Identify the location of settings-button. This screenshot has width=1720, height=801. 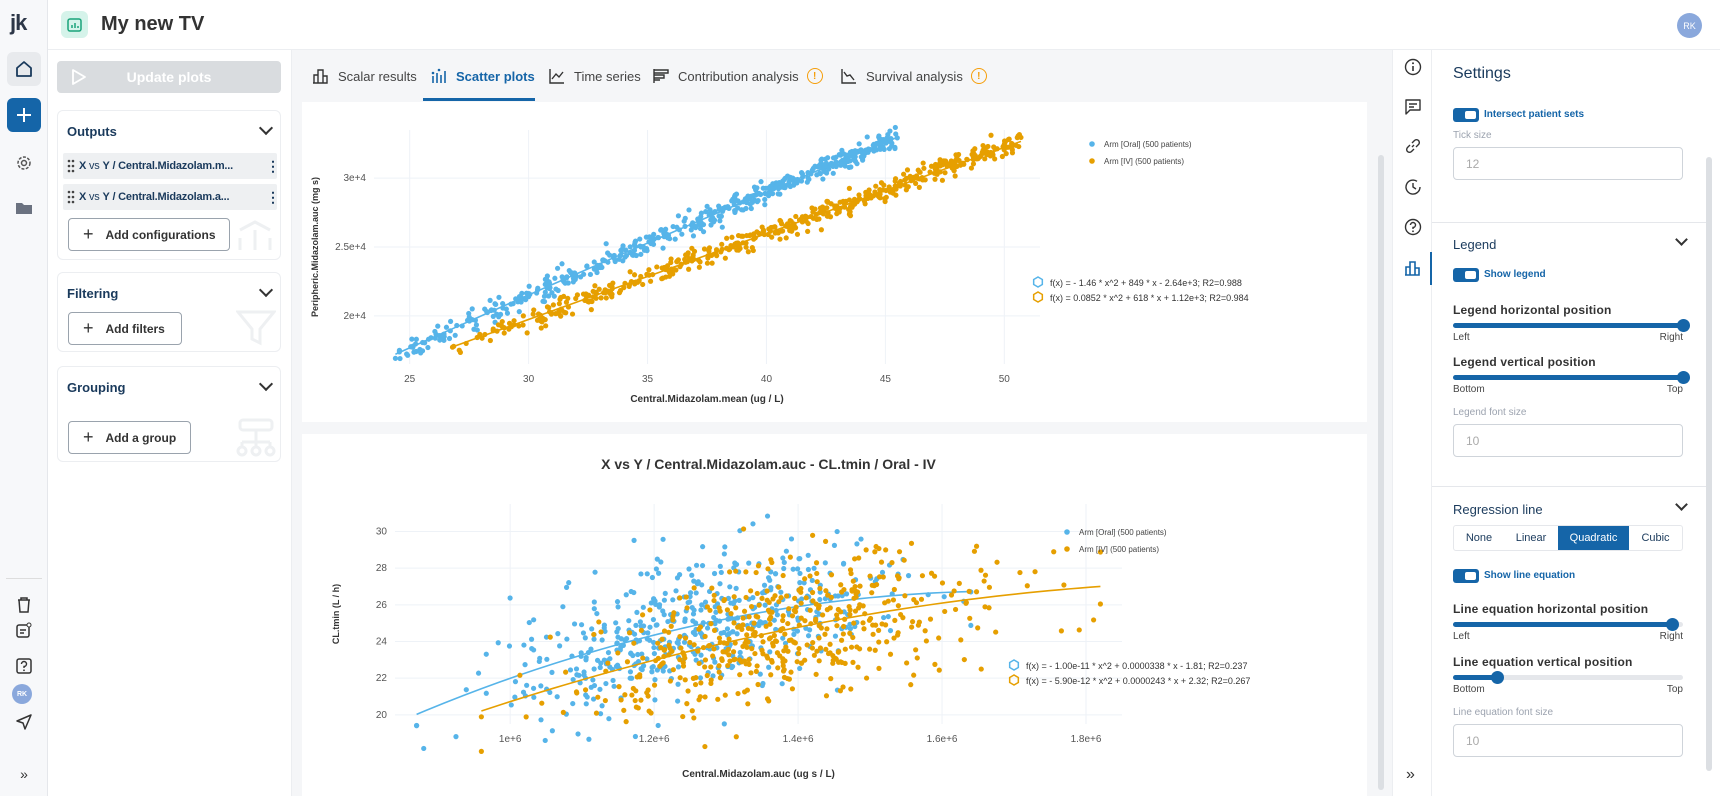
(24, 163).